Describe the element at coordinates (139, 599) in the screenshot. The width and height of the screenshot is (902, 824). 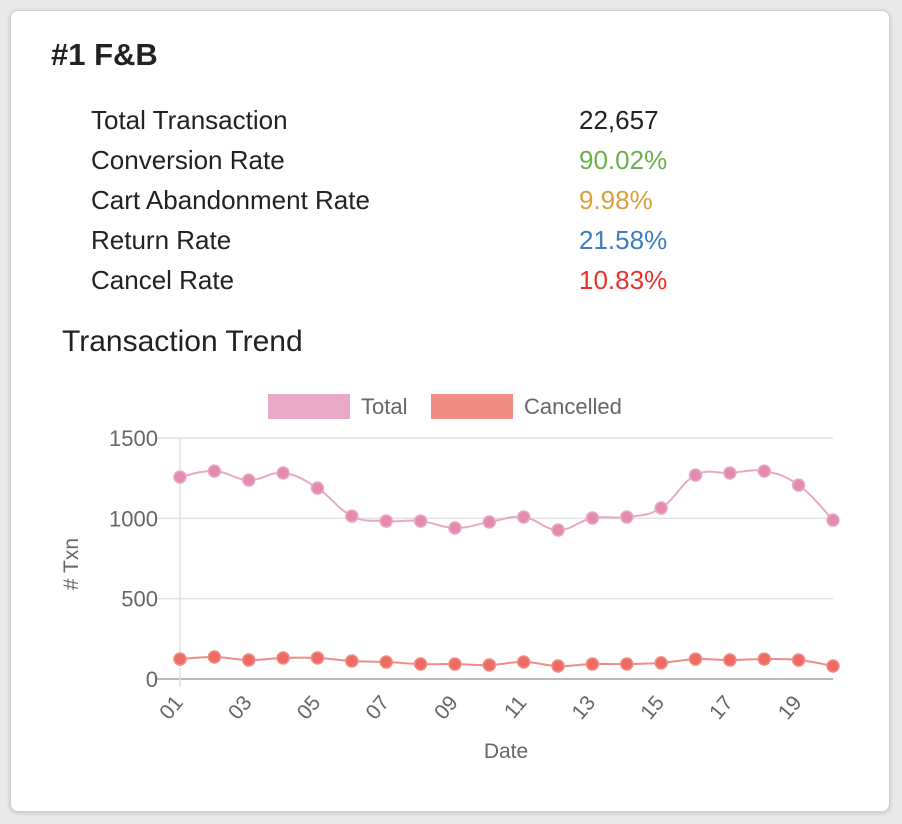
I see `y-tick-label: 500` at that location.